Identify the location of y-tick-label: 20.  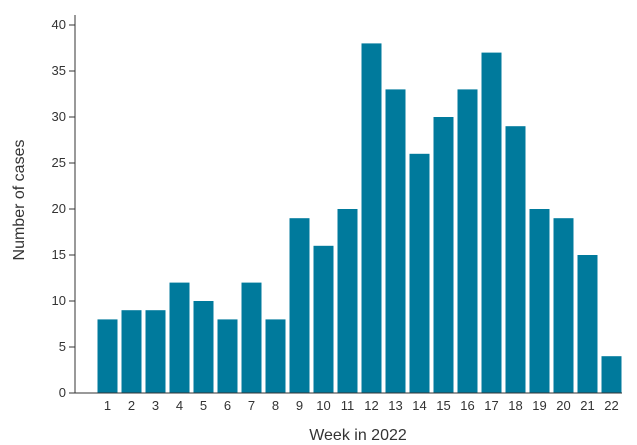
(59, 208).